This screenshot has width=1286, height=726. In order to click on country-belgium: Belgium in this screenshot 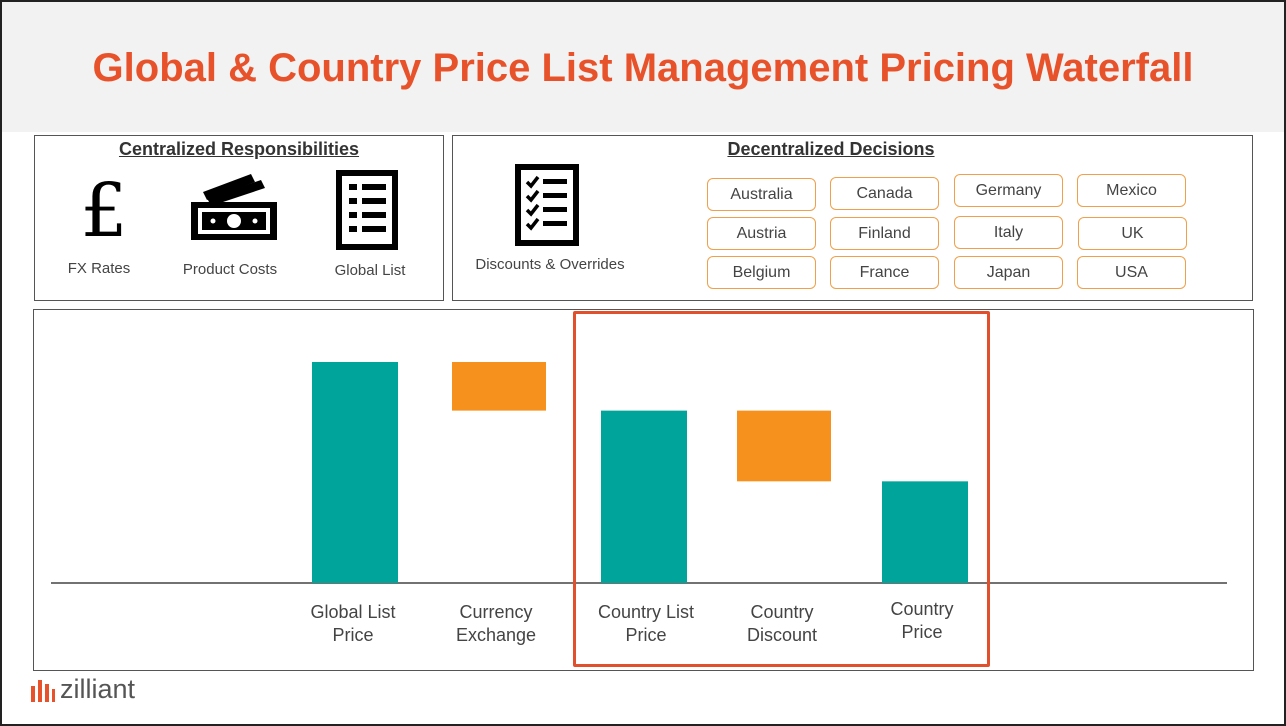, I will do `click(761, 272)`.